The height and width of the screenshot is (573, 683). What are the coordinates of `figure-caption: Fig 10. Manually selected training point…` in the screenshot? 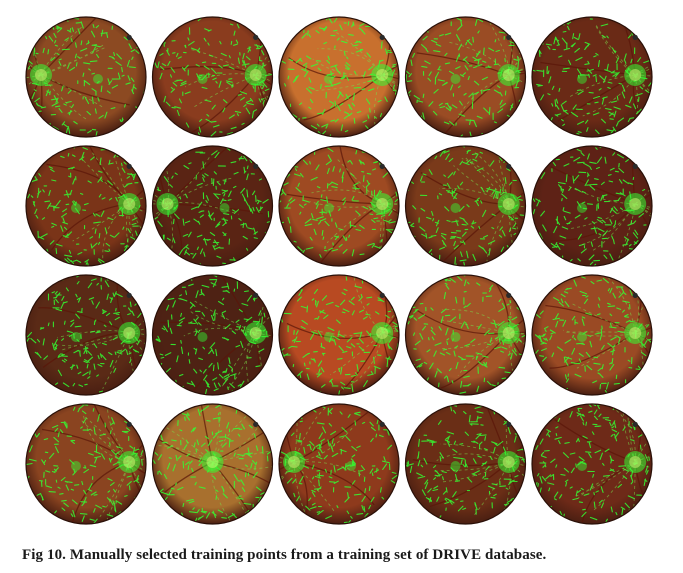 It's located at (284, 555).